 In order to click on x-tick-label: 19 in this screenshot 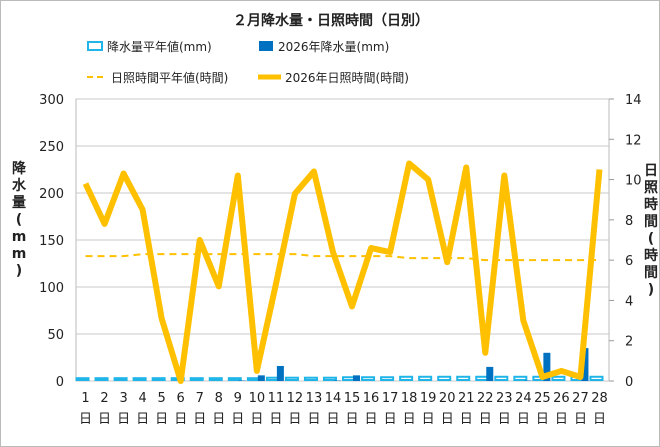, I will do `click(428, 398)`.